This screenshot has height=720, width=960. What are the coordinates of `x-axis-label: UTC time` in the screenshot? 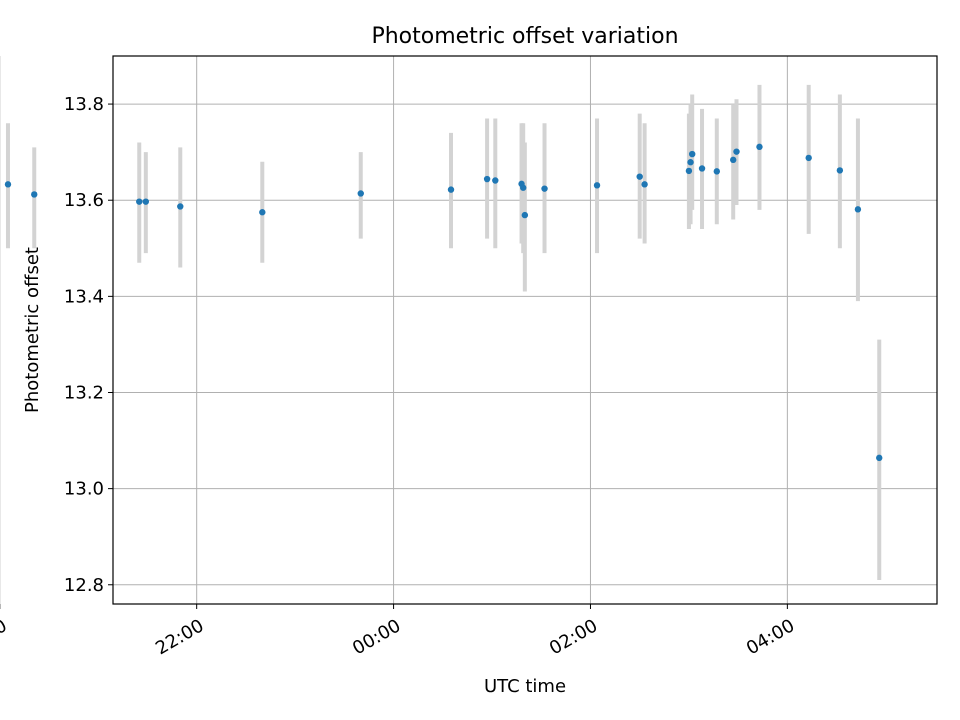 It's located at (525, 686).